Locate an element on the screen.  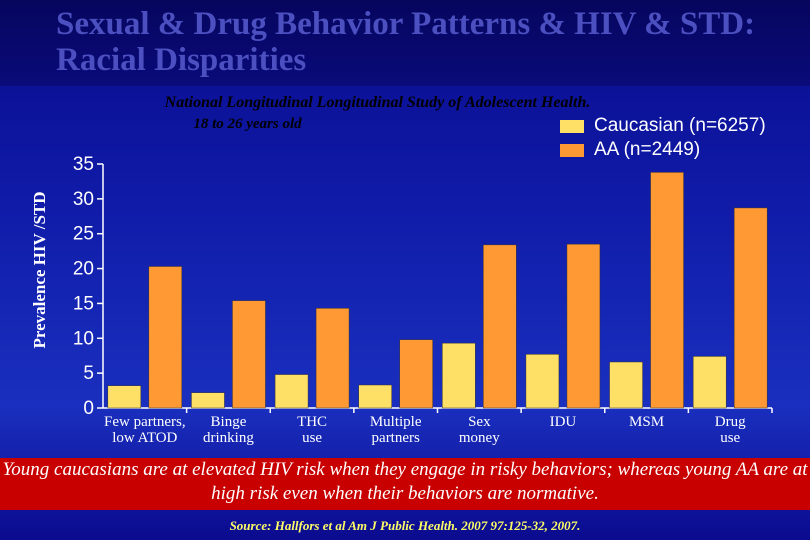
legend-label-aa: AA (n=2449) is located at coordinates (647, 149).